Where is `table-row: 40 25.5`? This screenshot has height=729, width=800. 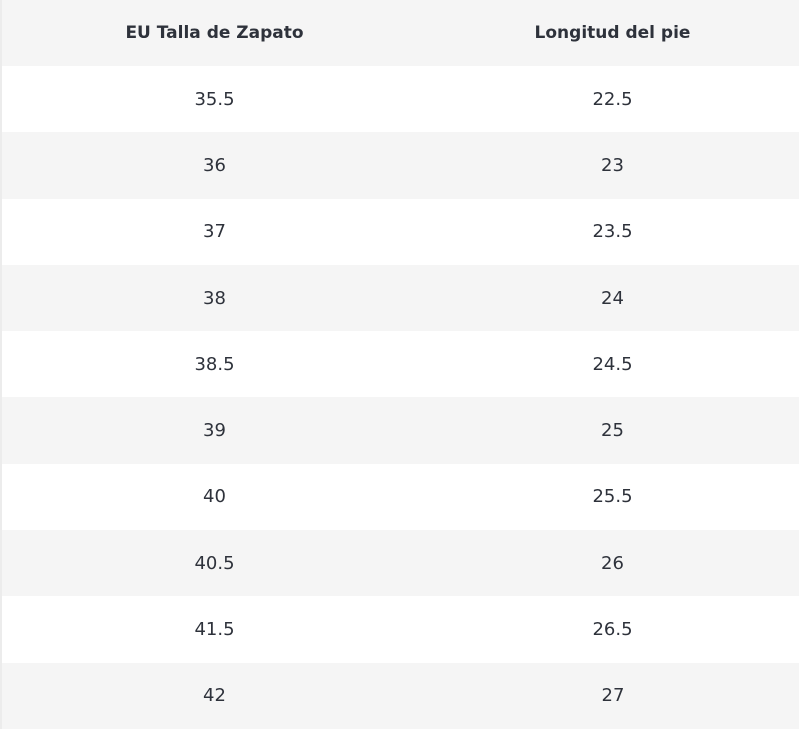
table-row: 40 25.5 is located at coordinates (400, 497).